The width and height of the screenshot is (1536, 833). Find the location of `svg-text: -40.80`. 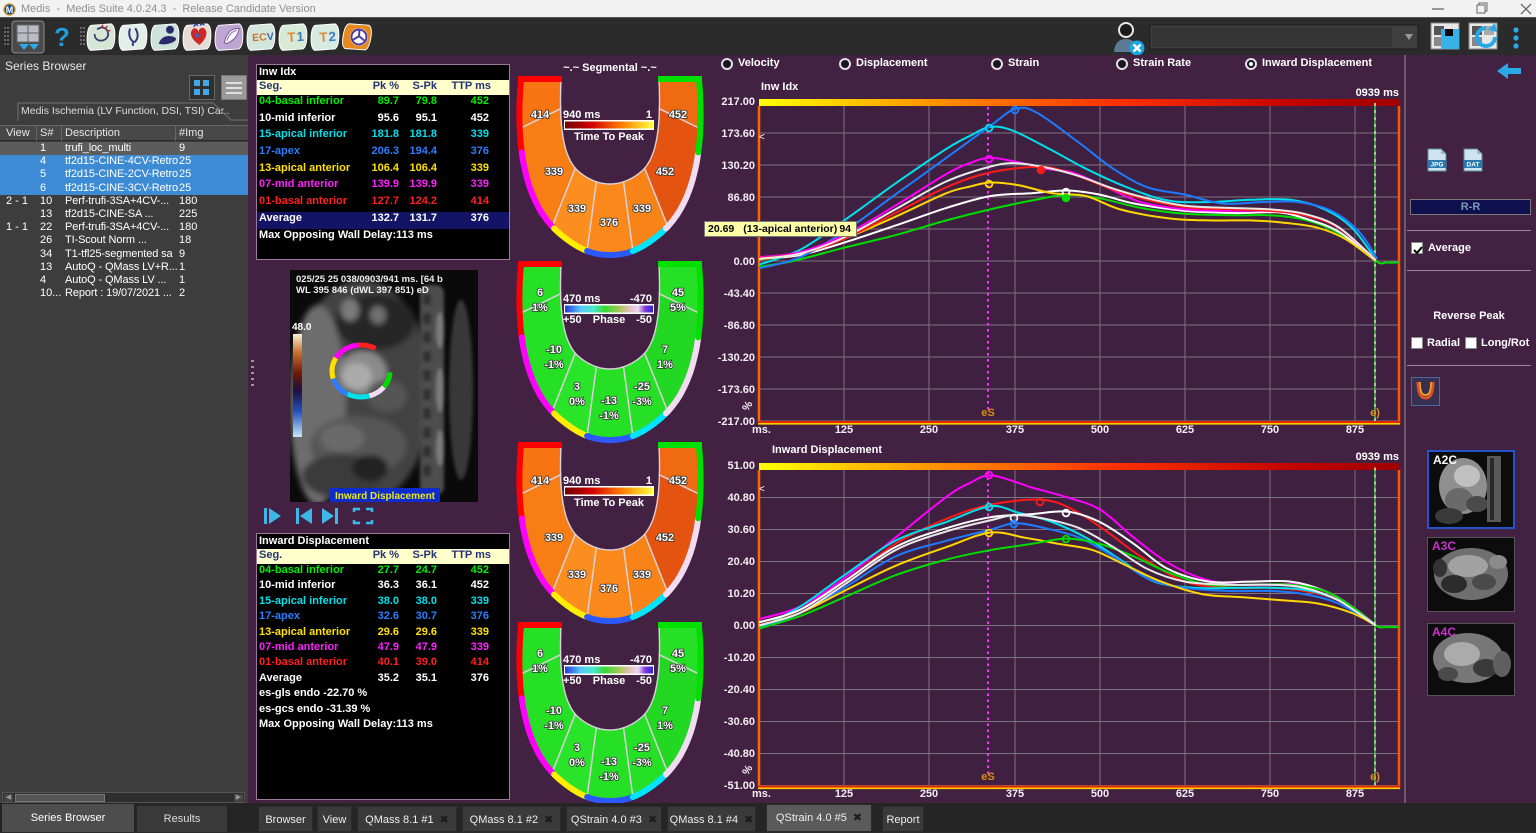

svg-text: -40.80 is located at coordinates (739, 754).